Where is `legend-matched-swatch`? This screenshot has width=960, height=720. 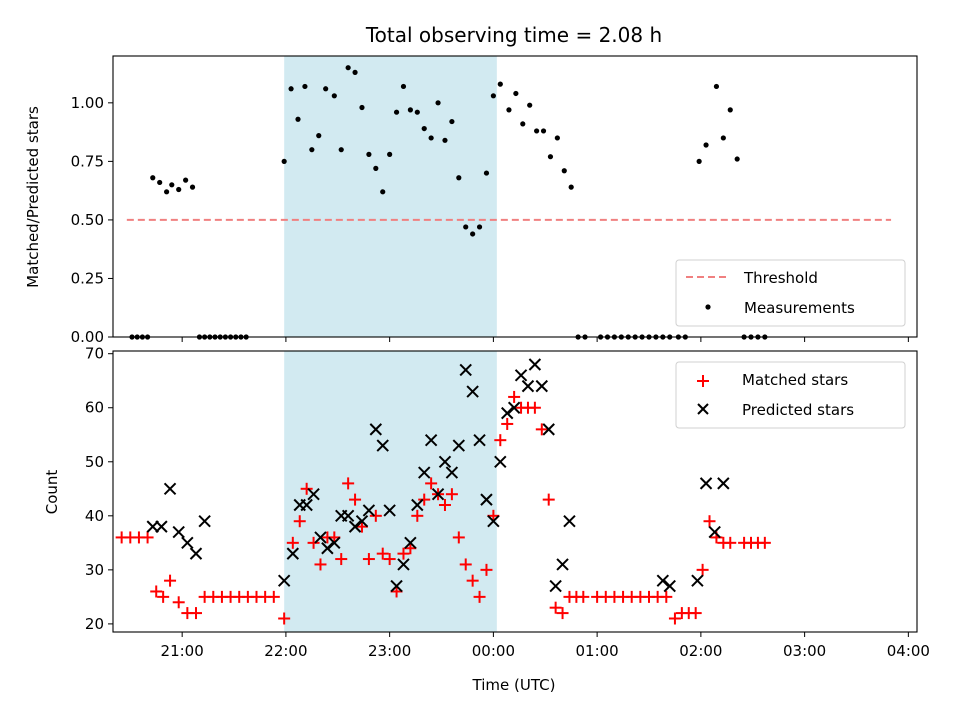 legend-matched-swatch is located at coordinates (703, 381).